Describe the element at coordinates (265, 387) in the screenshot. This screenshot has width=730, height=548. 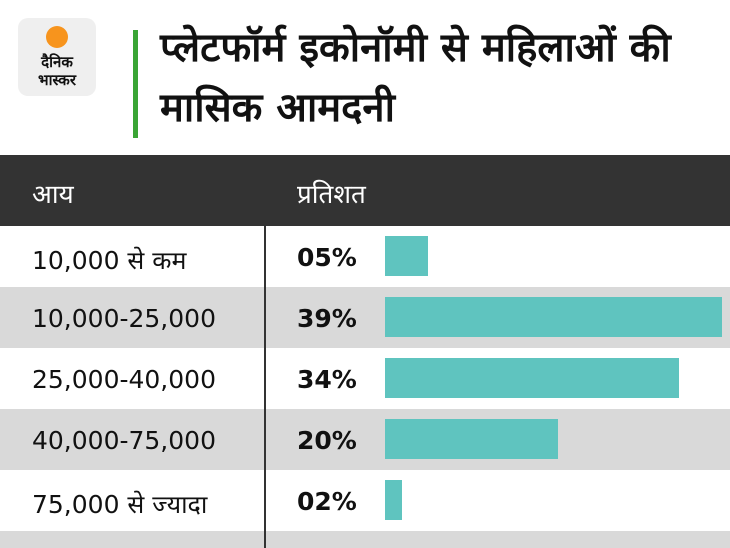
I see `column-divider` at that location.